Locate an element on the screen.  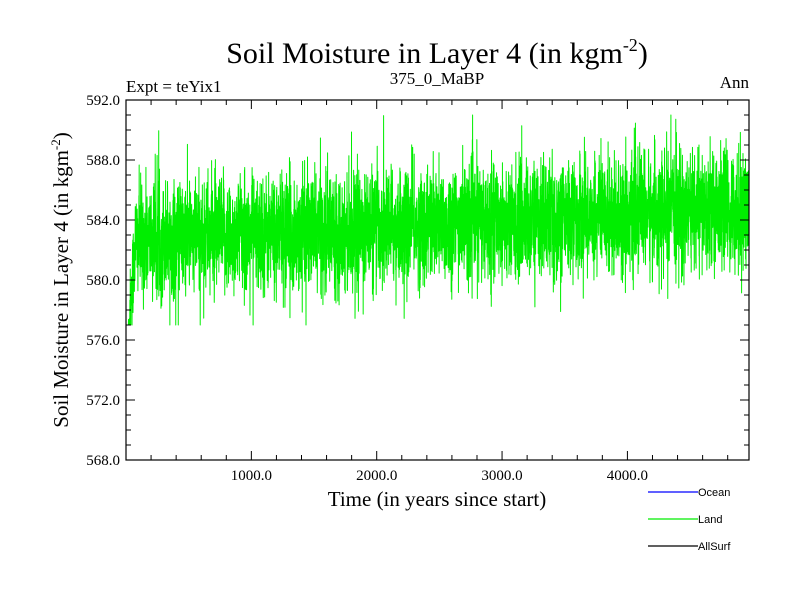
y-tick-labels: 568.0 572.0 576.0 580.0 584.0 588.0 592.0 is located at coordinates (103, 281).